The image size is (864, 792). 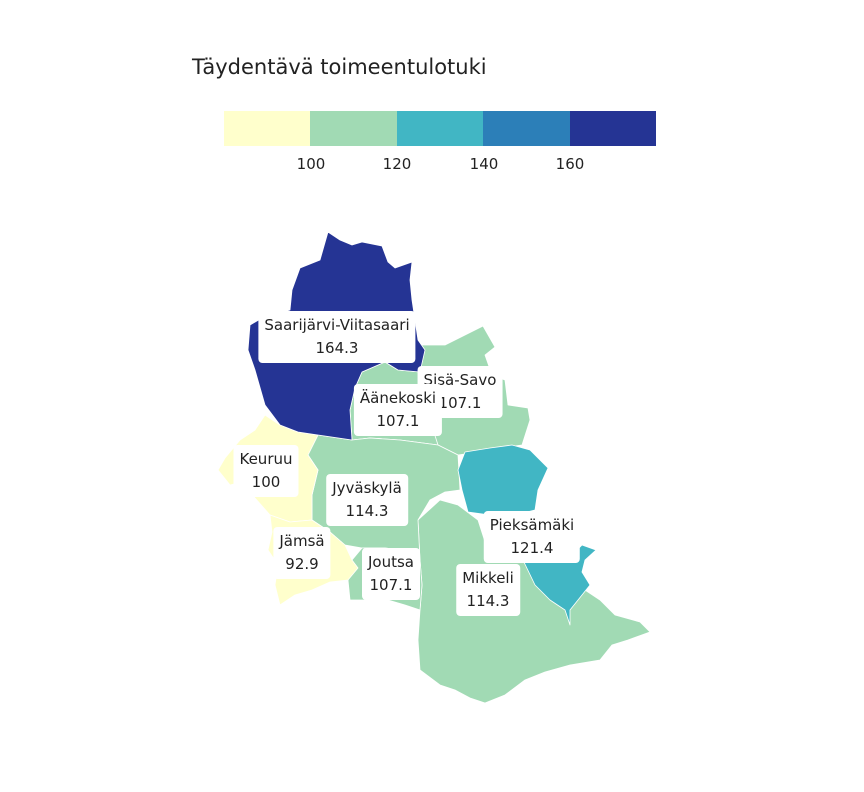 I want to click on region-label: Keuruu 100, so click(x=266, y=471).